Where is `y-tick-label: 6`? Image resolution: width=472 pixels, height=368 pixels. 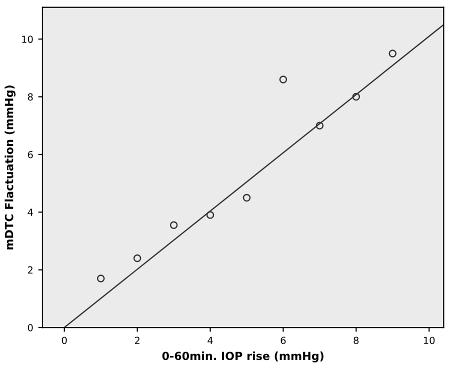
y-tick-label: 6 is located at coordinates (30, 154).